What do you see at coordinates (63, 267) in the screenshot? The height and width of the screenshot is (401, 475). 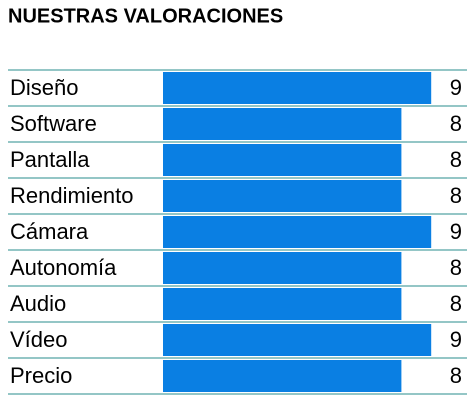 I see `category-label: Autonomía` at bounding box center [63, 267].